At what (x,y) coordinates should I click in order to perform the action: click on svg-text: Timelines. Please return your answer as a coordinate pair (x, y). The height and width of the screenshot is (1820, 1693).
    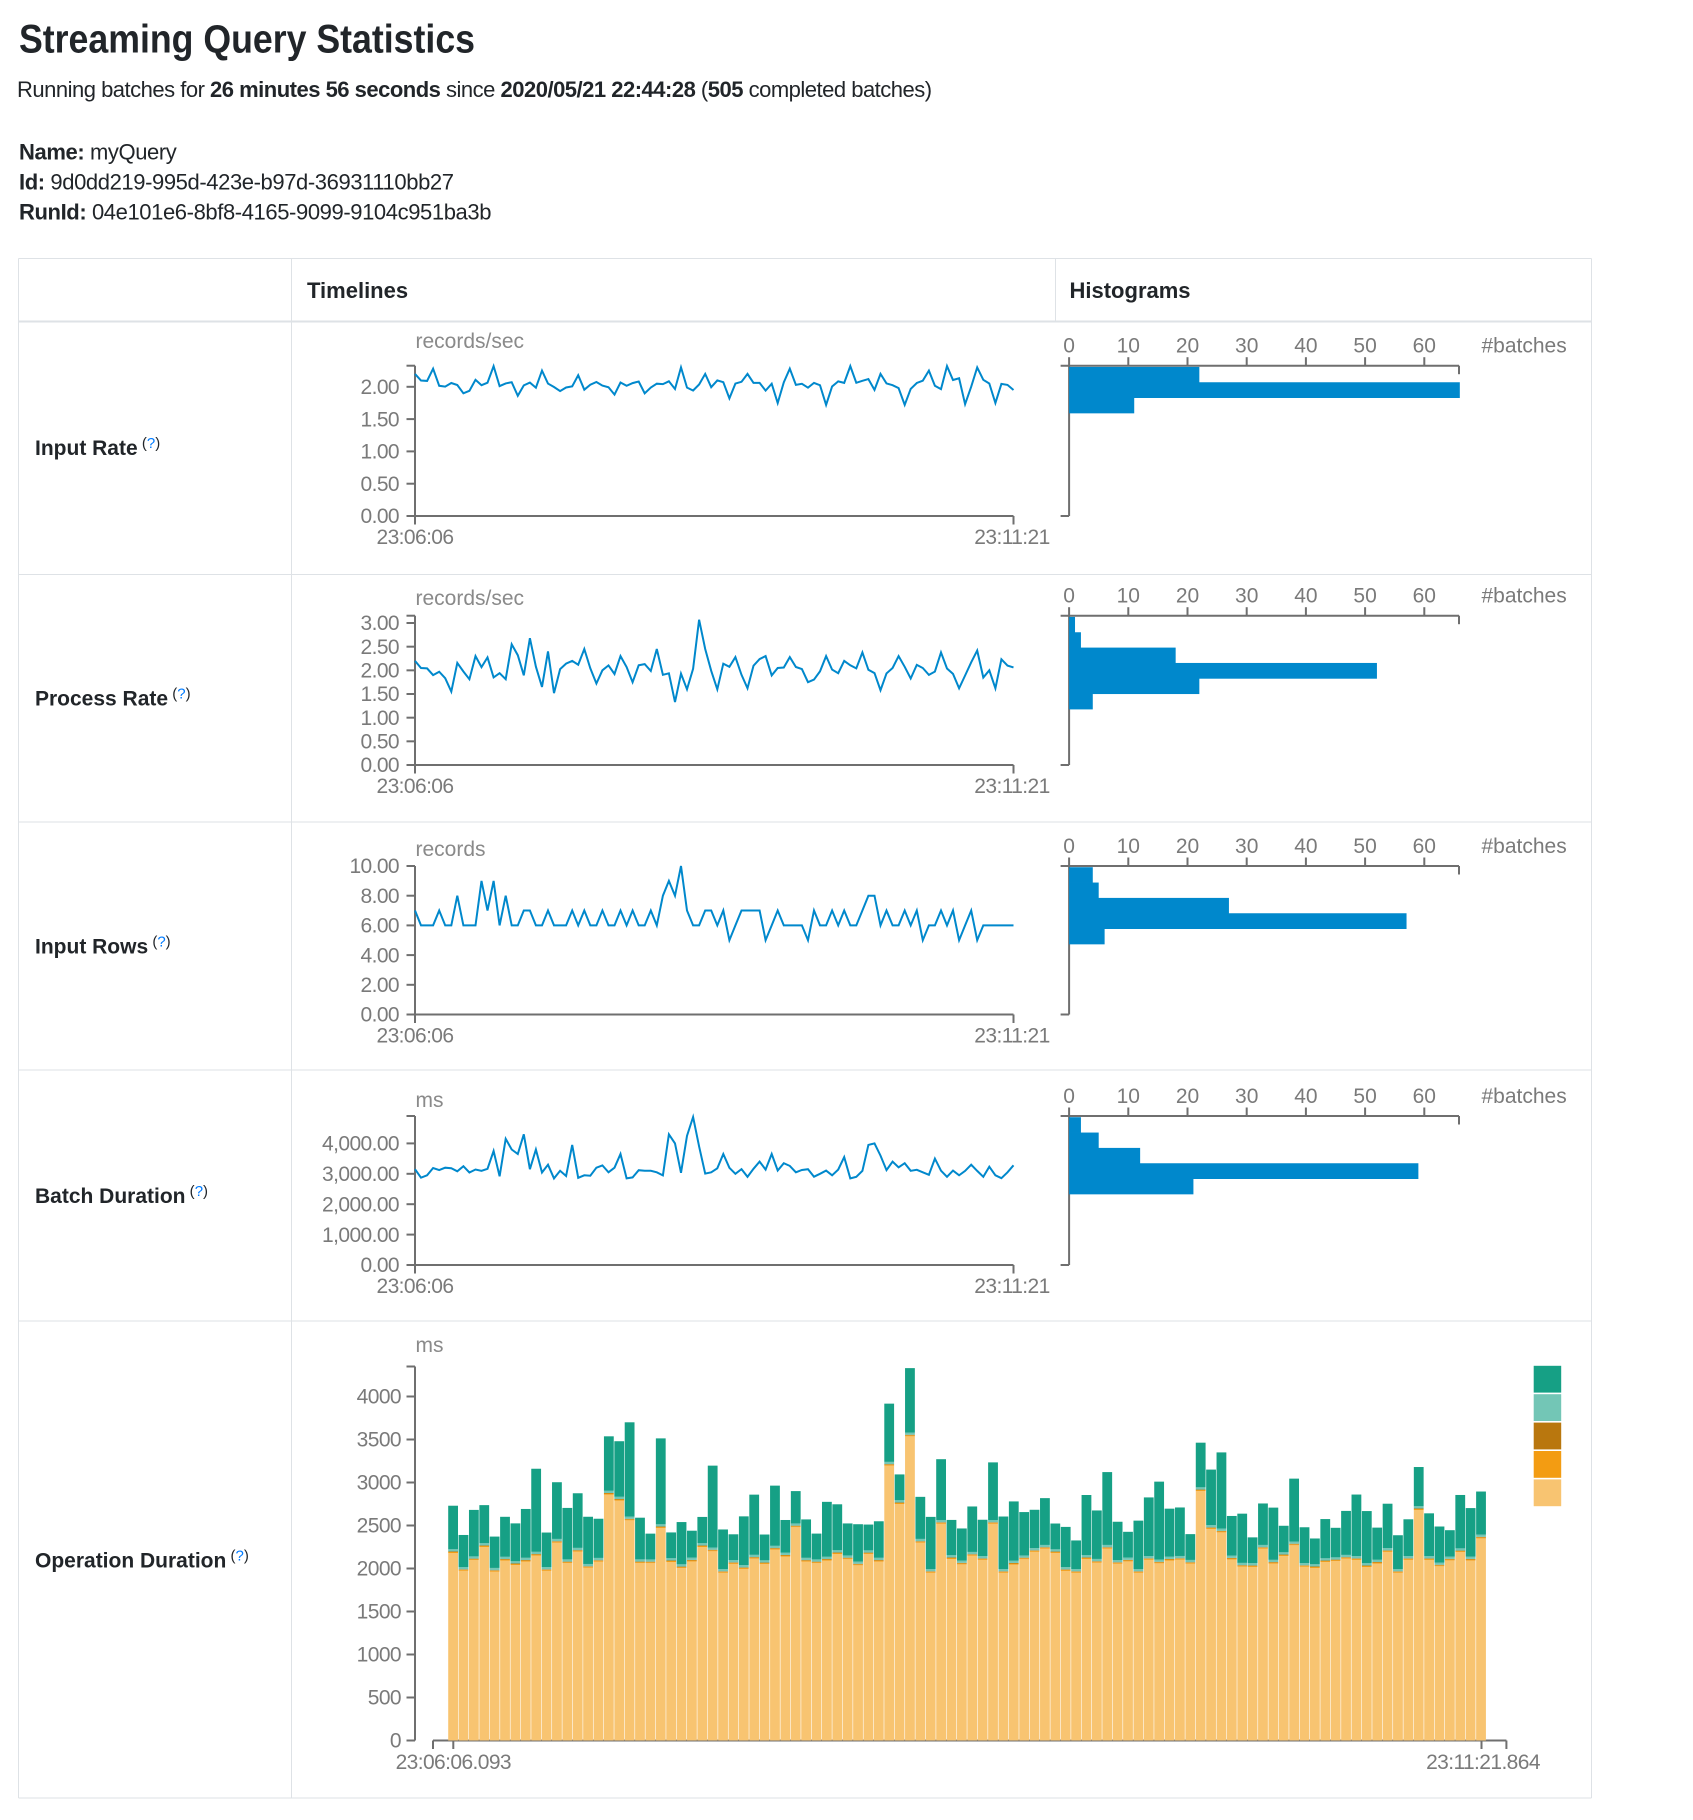
    Looking at the image, I should click on (357, 290).